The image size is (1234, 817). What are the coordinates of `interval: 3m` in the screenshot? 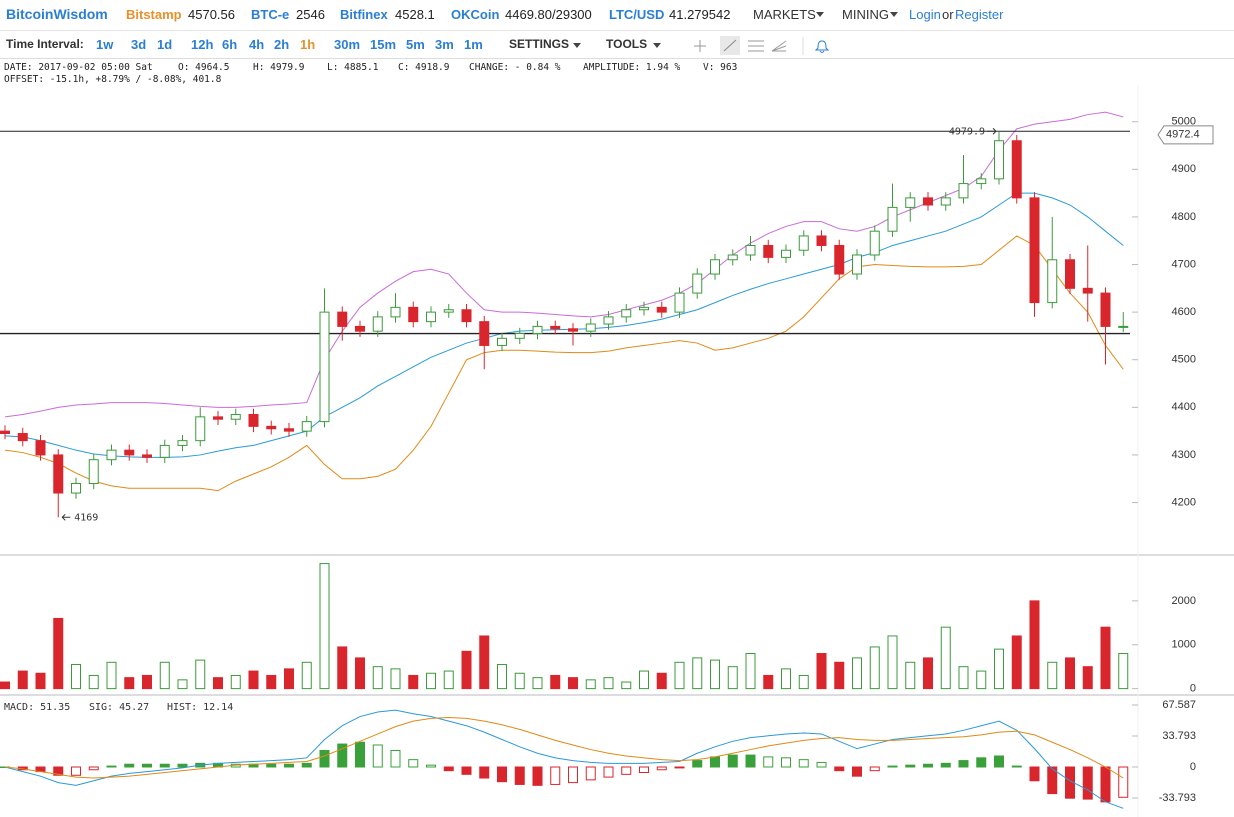 It's located at (444, 44).